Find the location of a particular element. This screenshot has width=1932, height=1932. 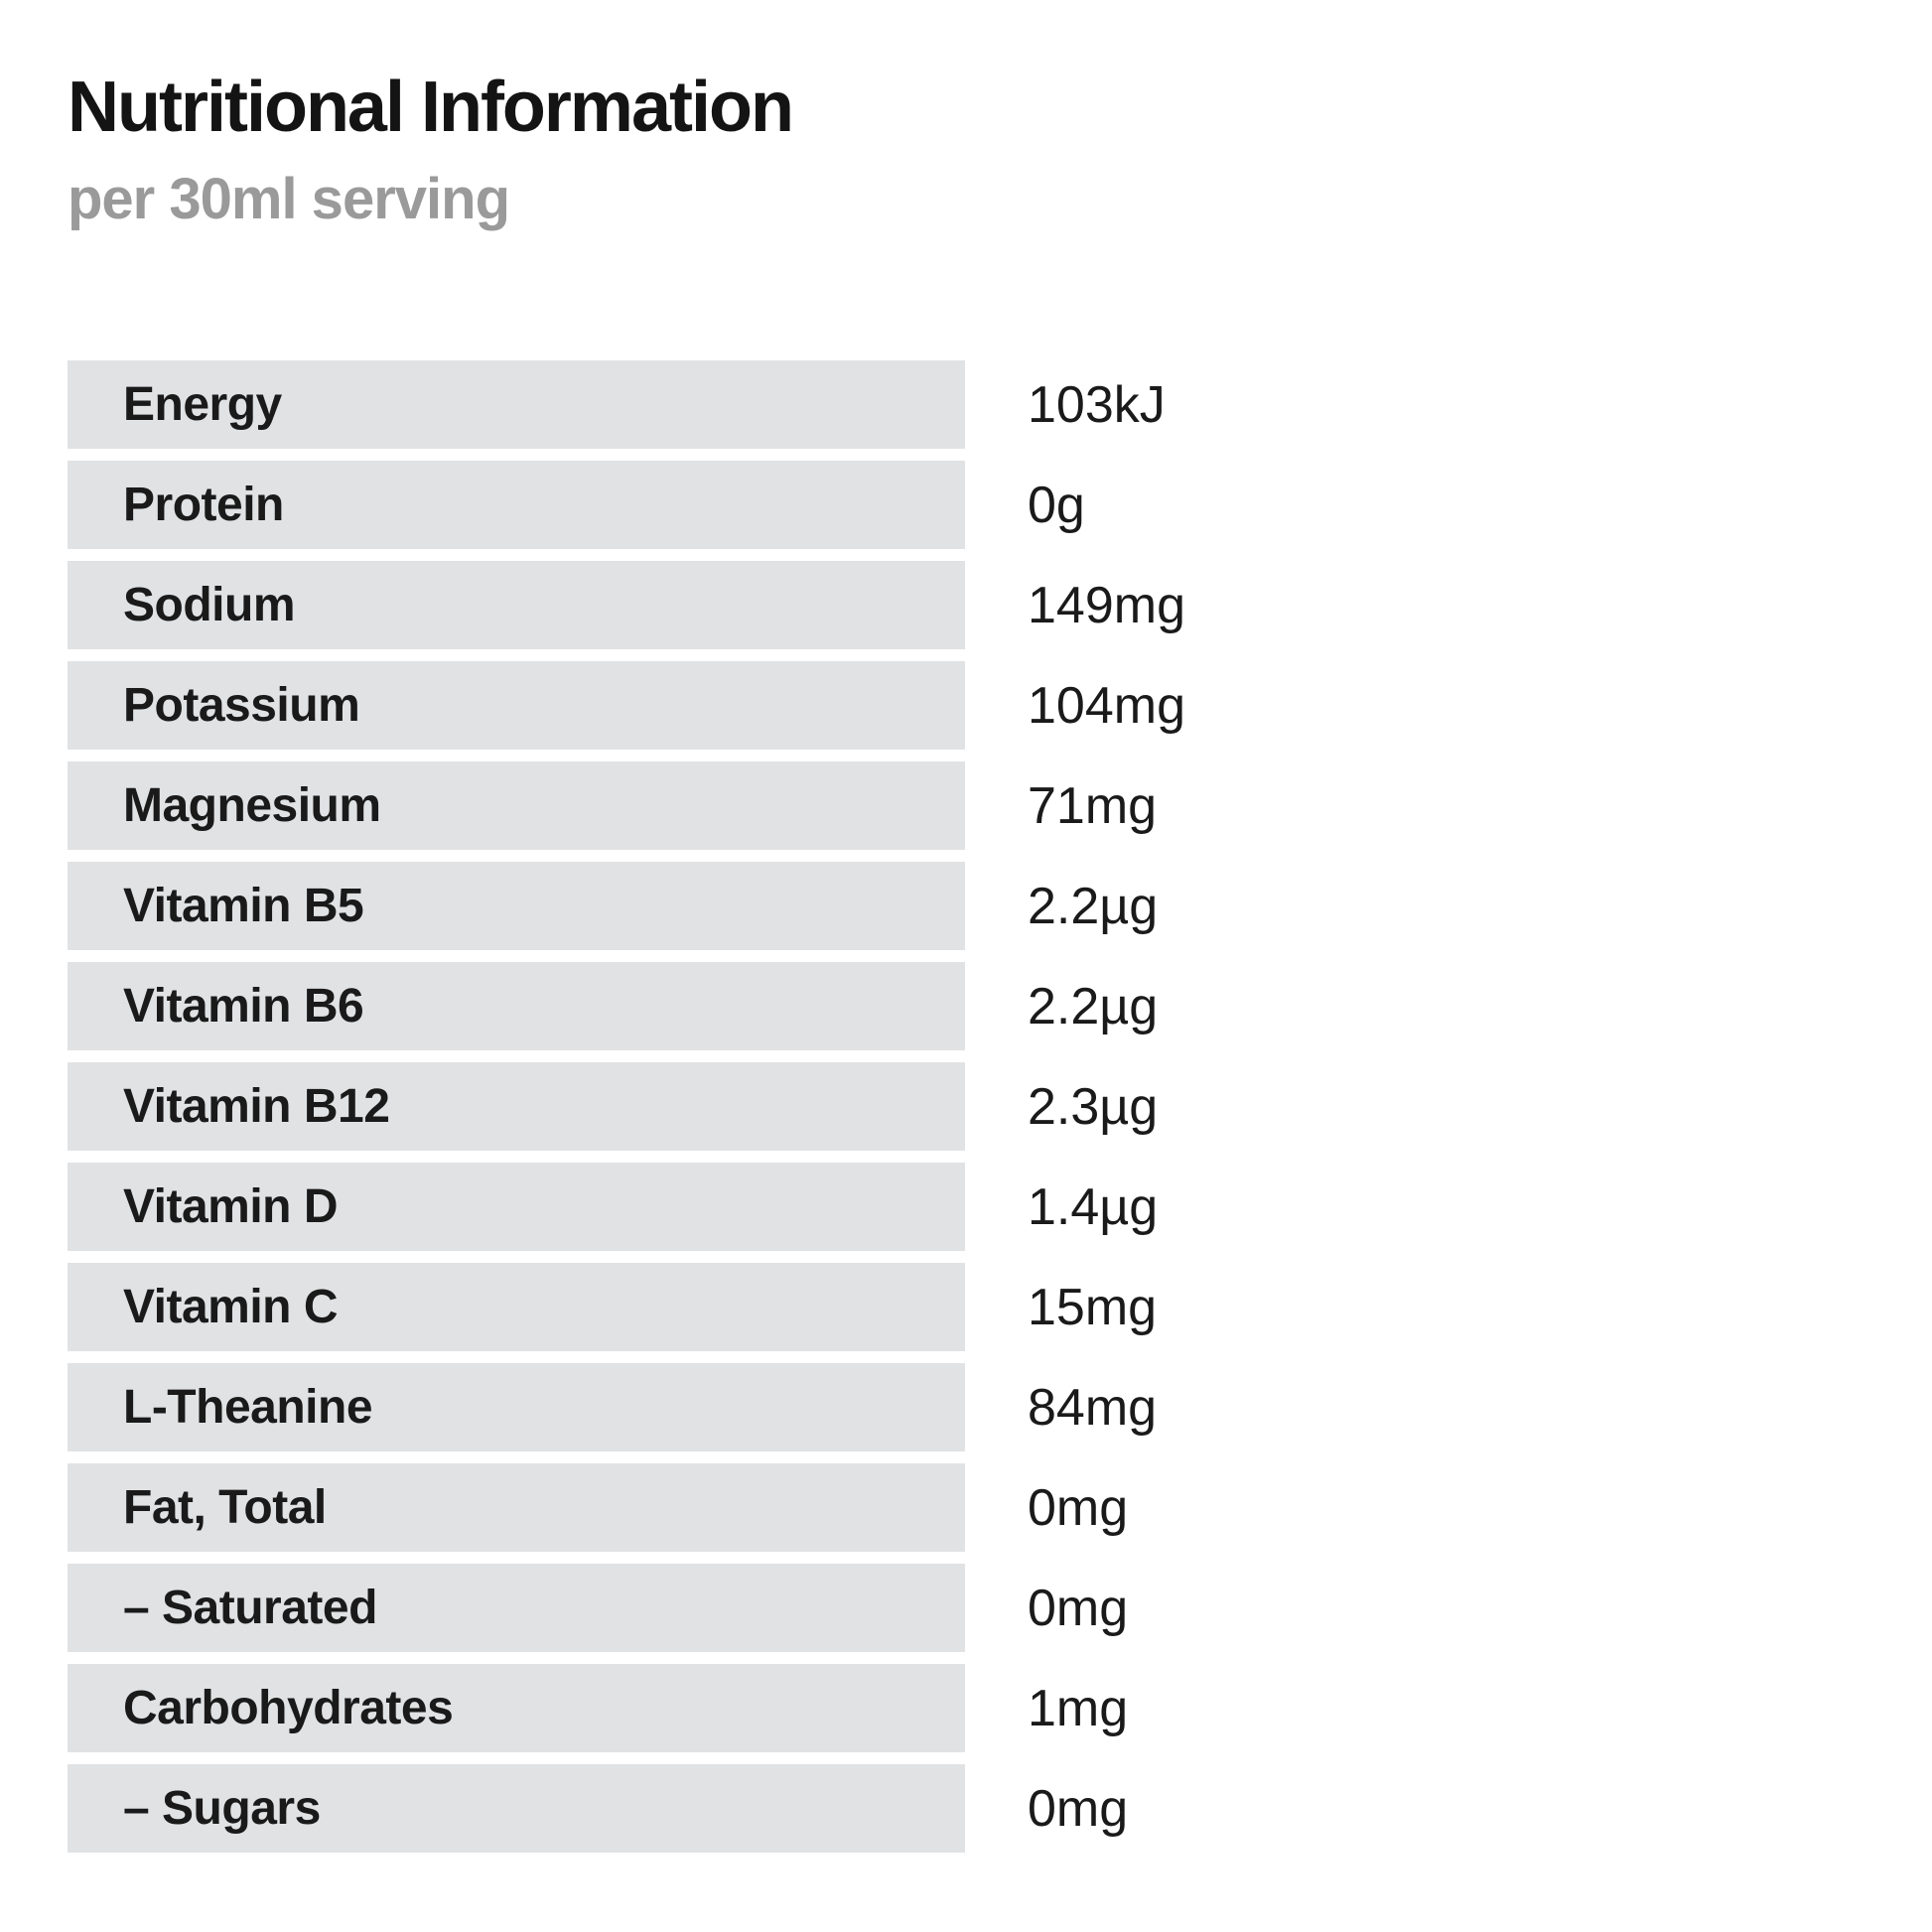

nutrient-label-cell: Vitamin B12 is located at coordinates (516, 1106).